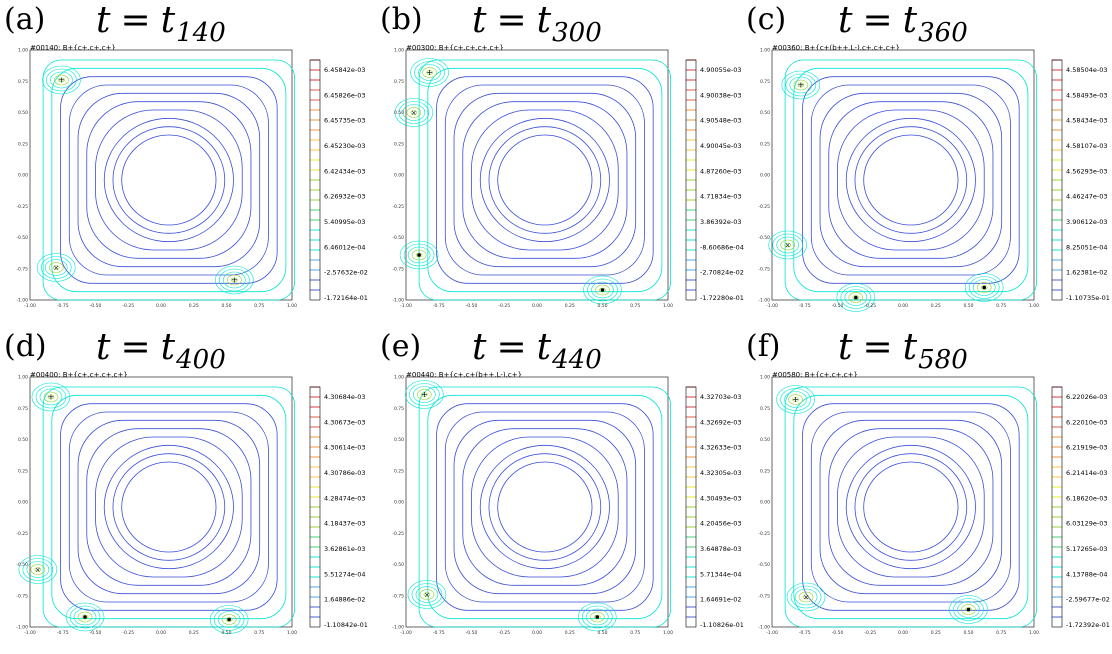 This screenshot has width=1112, height=654. What do you see at coordinates (1087, 397) in the screenshot?
I see `colorbar-label: 6.22026e-03` at bounding box center [1087, 397].